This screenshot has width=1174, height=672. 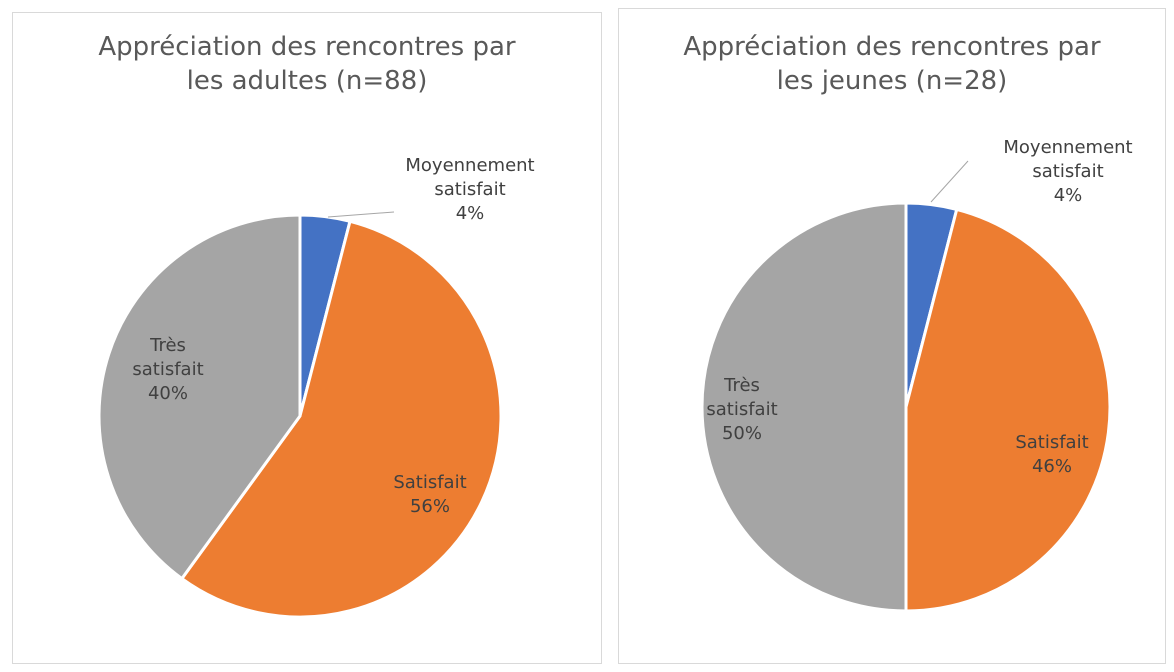 I want to click on data-label: Satisfait 56%, so click(x=430, y=495).